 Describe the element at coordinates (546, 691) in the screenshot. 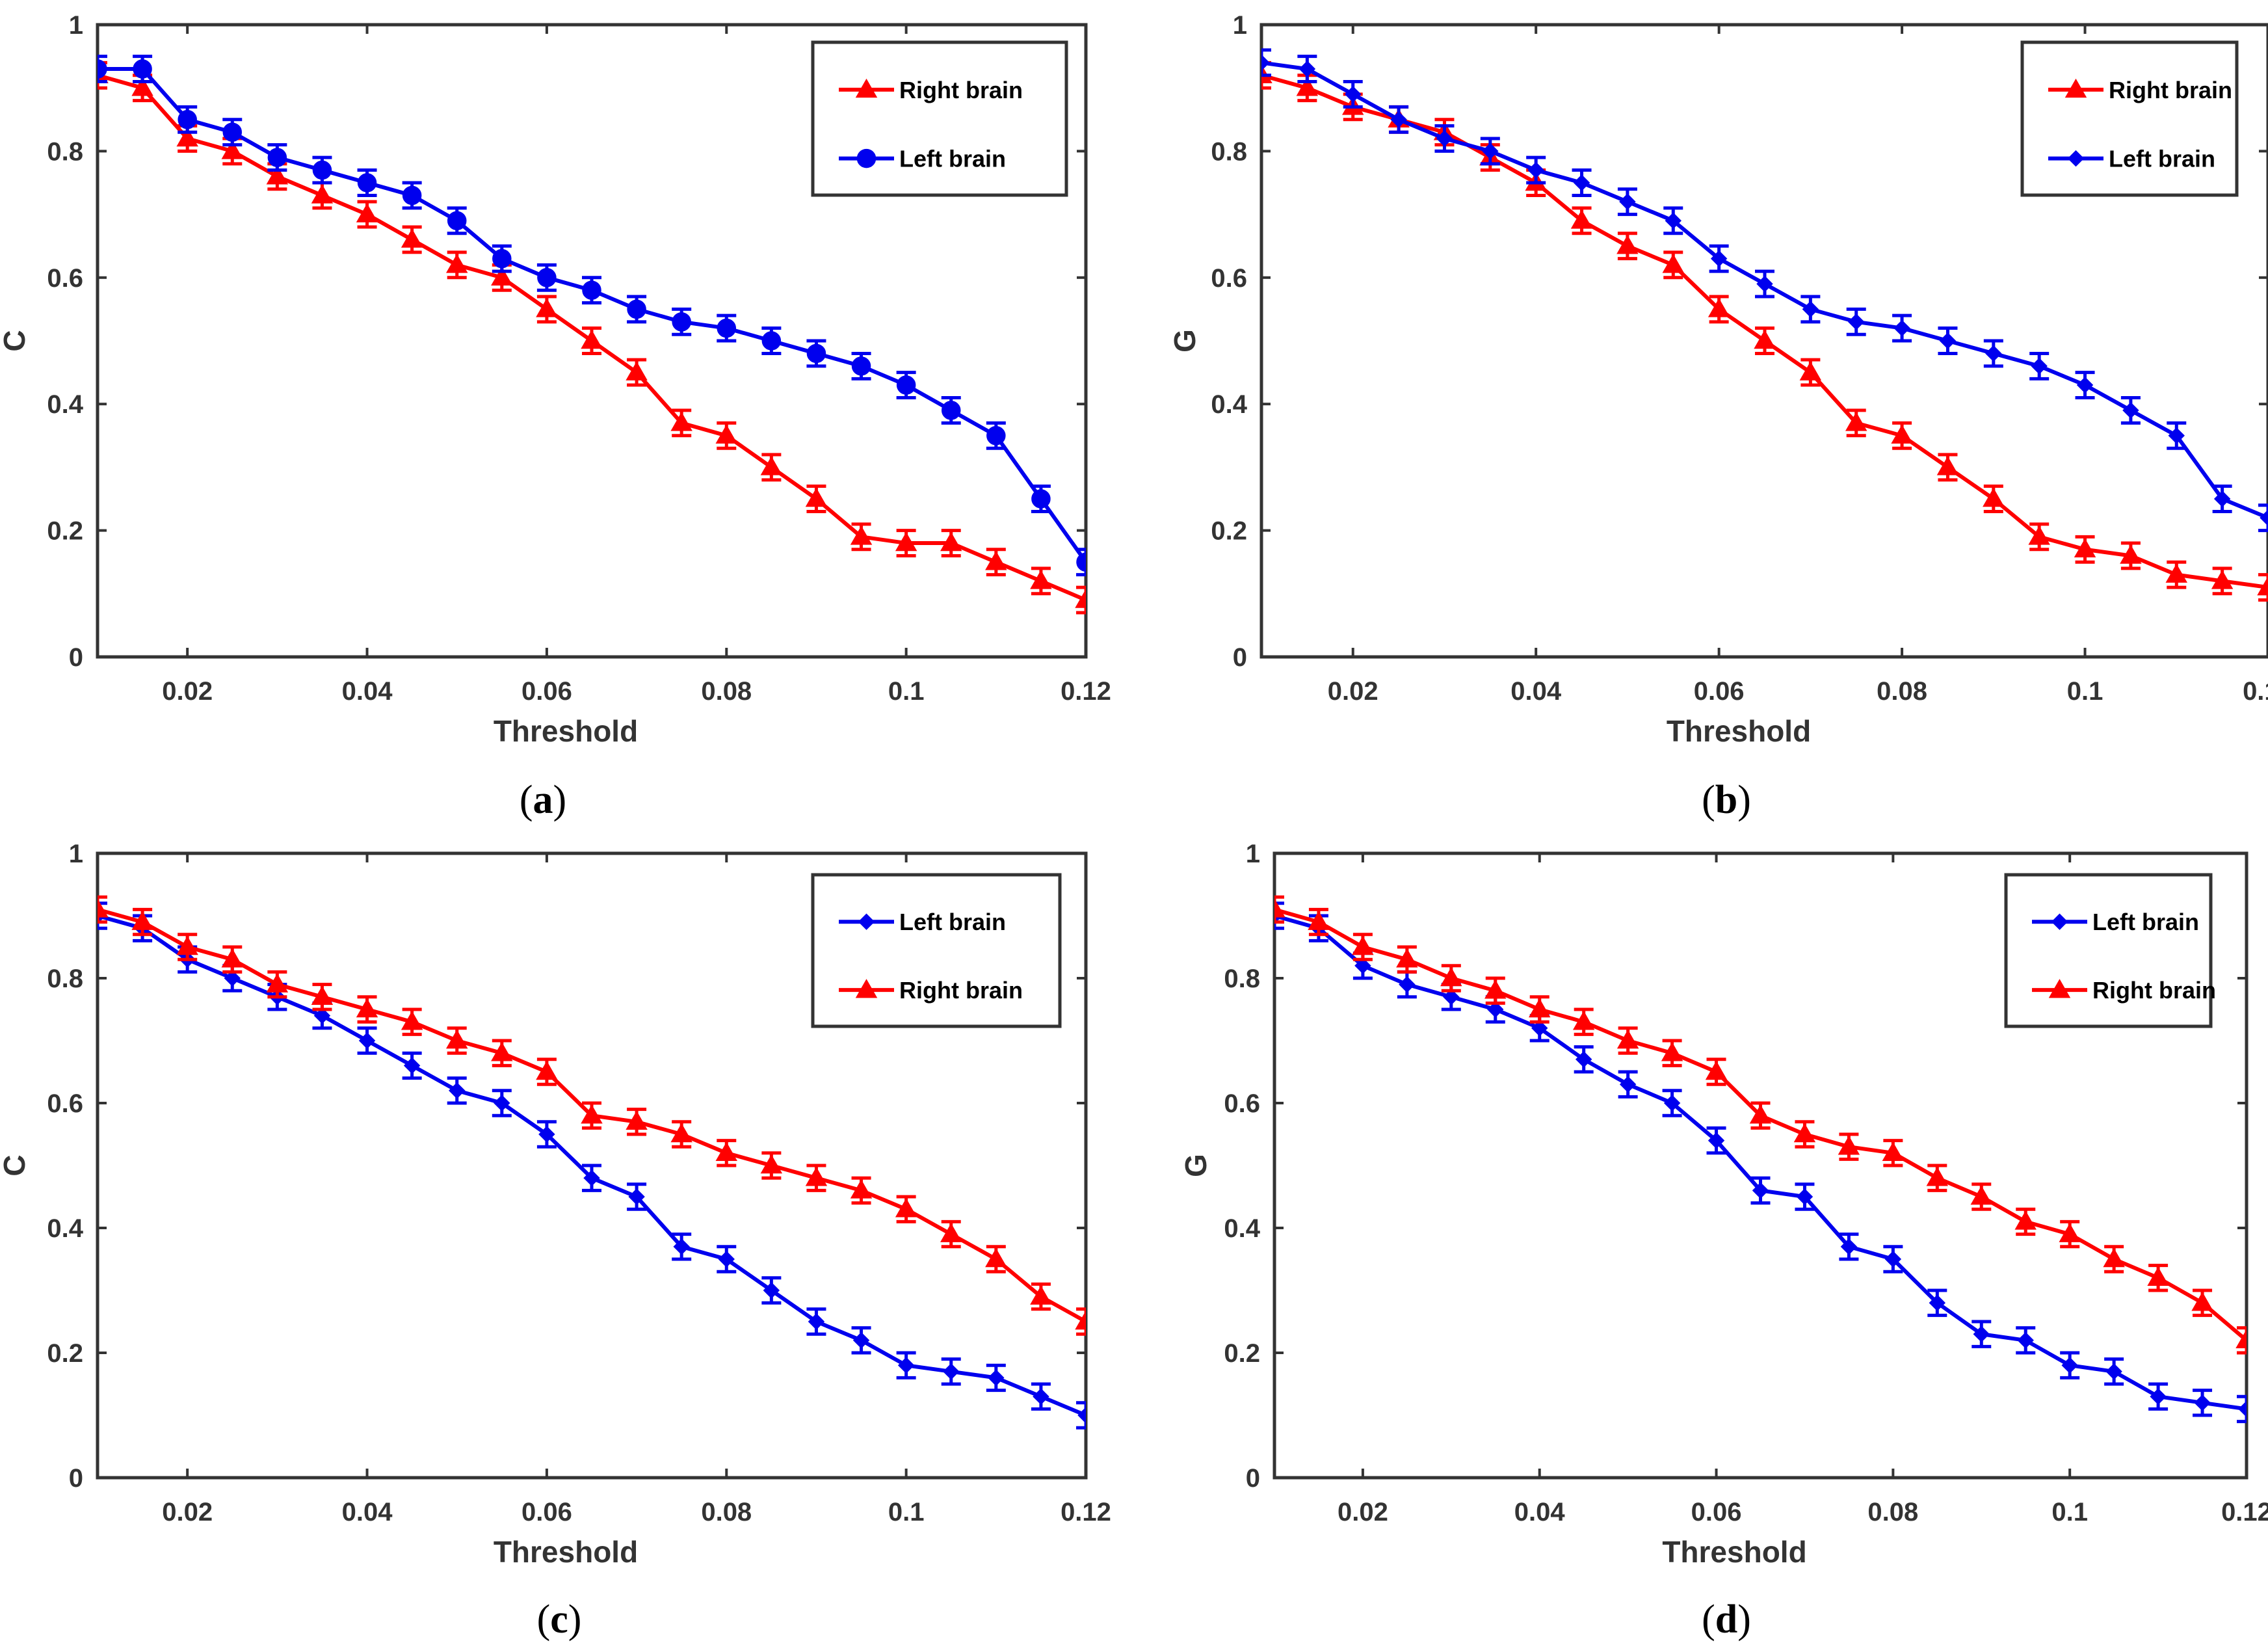

I see `x-tick-label: 0.06` at that location.